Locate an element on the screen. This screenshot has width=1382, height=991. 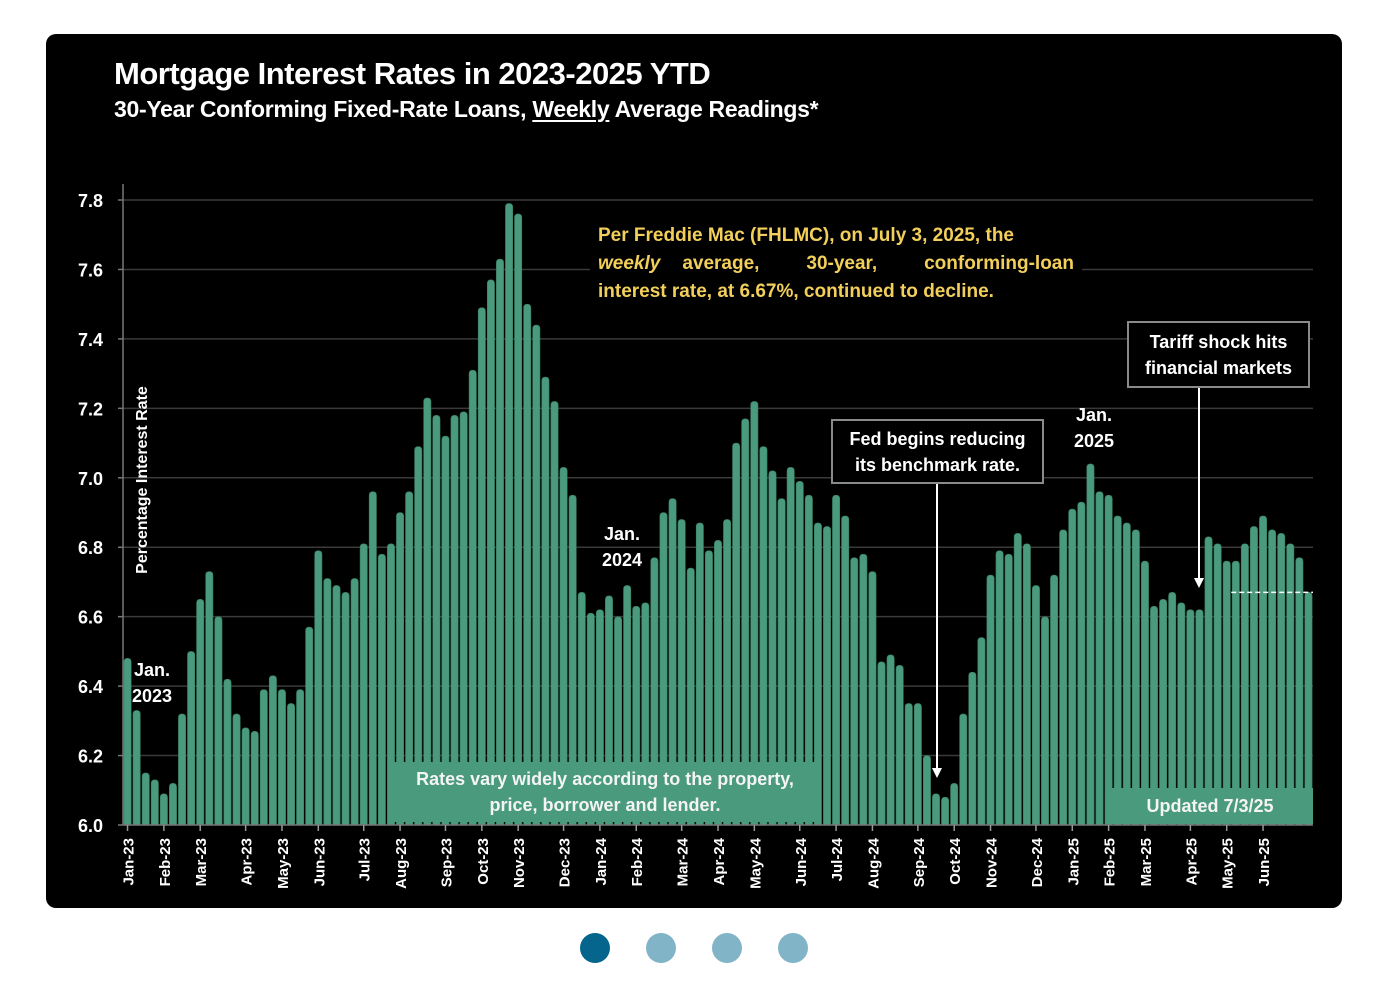
fed-callout: Fed begins reducing its benchmark rate. is located at coordinates (937, 451).